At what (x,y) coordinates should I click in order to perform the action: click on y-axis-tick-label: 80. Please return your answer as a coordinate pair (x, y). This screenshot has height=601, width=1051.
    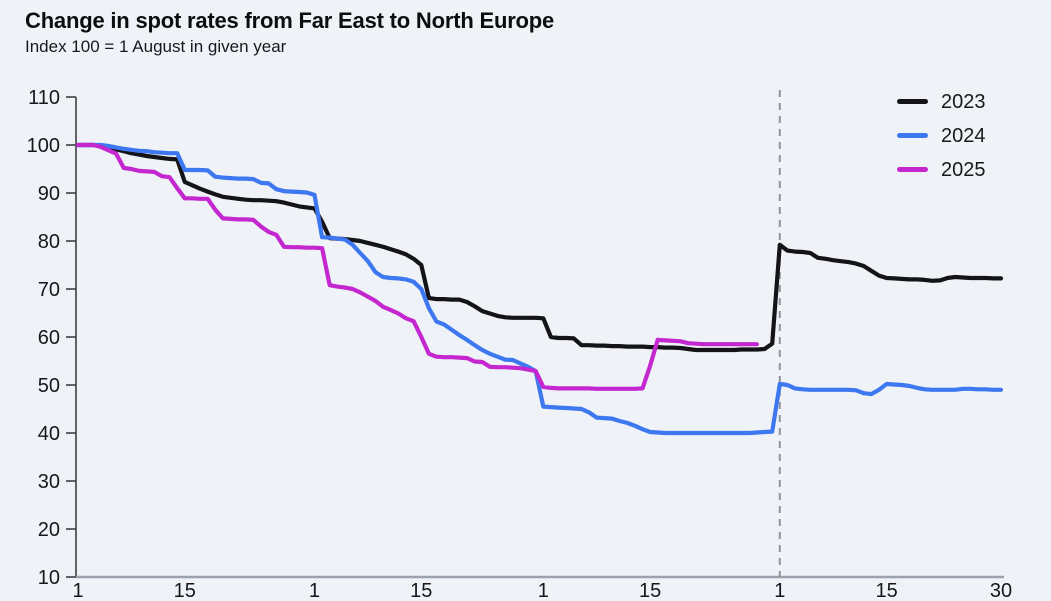
    Looking at the image, I should click on (49, 242).